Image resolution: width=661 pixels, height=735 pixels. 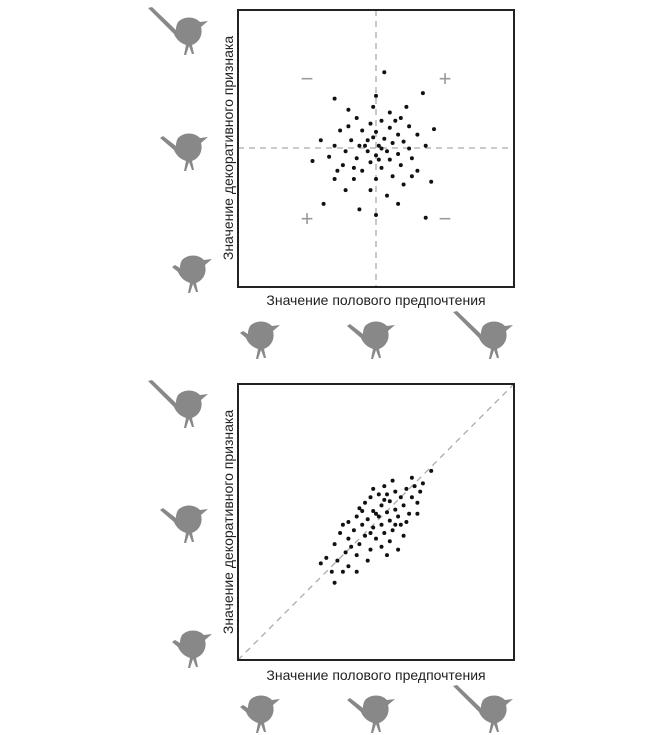 What do you see at coordinates (180, 150) in the screenshot?
I see `y-axis-bird-icons-top` at bounding box center [180, 150].